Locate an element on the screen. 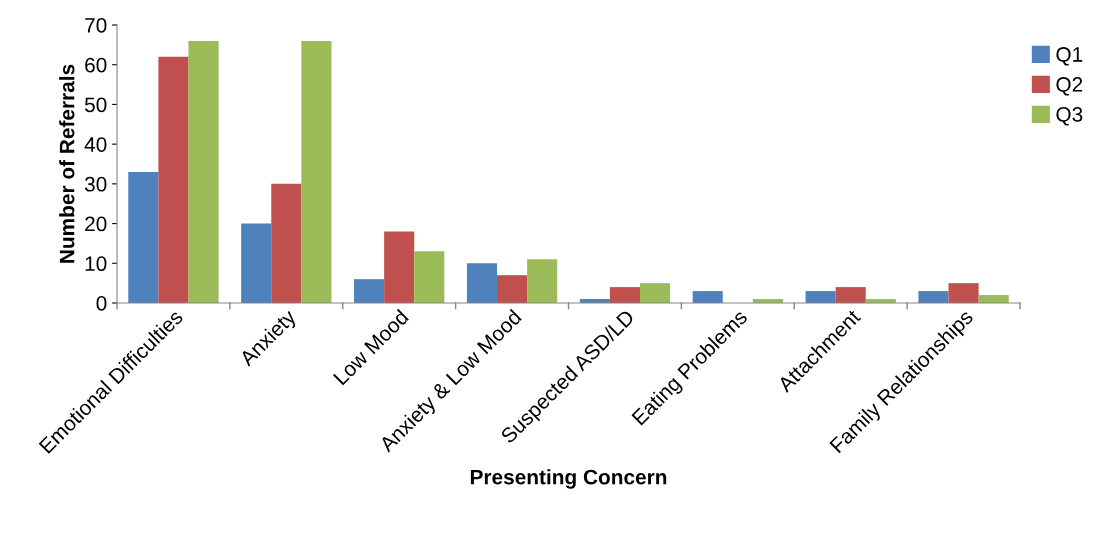 The height and width of the screenshot is (544, 1107). y-tick-label: 70 is located at coordinates (96, 25).